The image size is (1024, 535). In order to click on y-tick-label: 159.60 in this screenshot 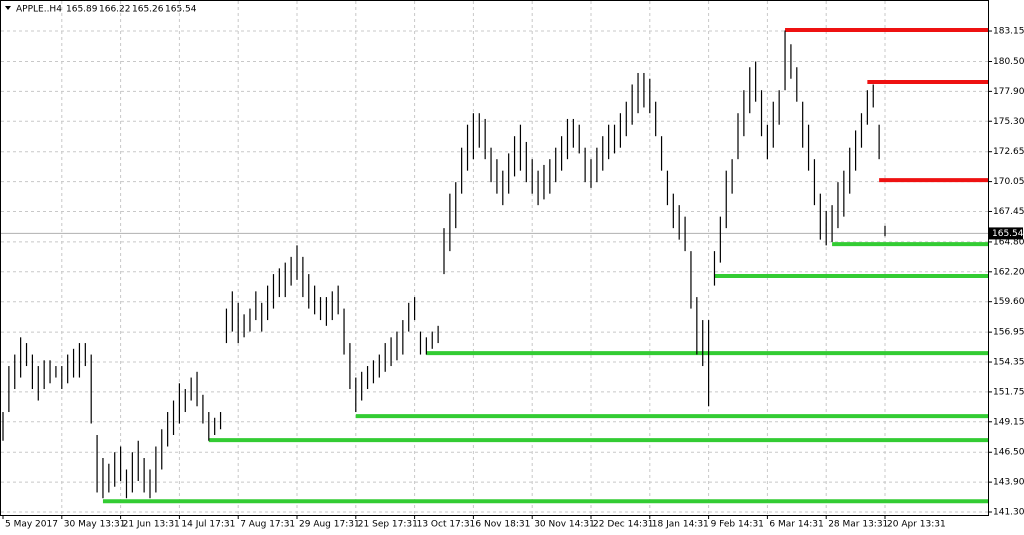, I will do `click(1008, 302)`.